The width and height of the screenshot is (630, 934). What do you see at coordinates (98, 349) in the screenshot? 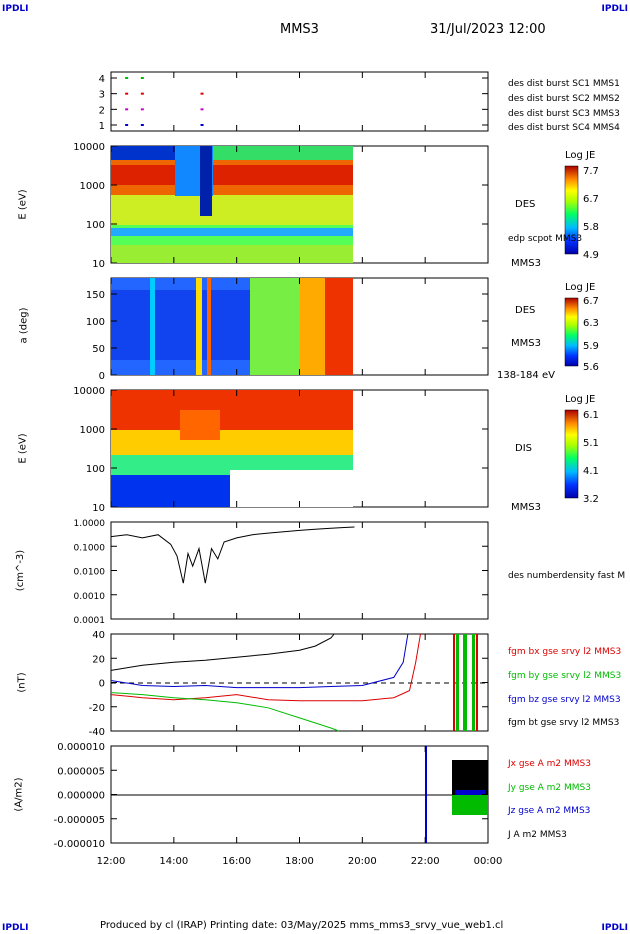
I see `ytick-label: 50` at bounding box center [98, 349].